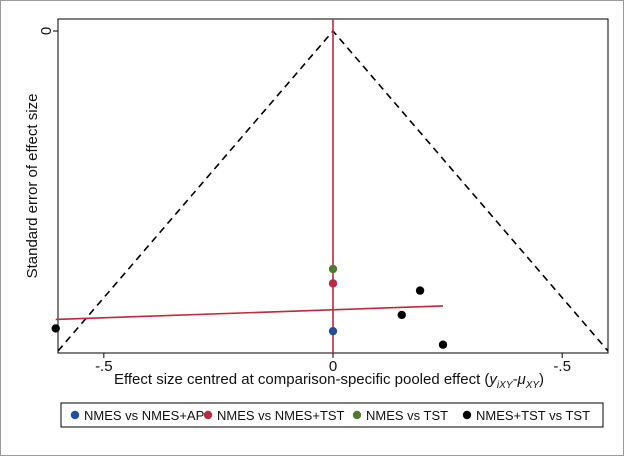  What do you see at coordinates (407, 415) in the screenshot?
I see `legend-label: NMES vs TST` at bounding box center [407, 415].